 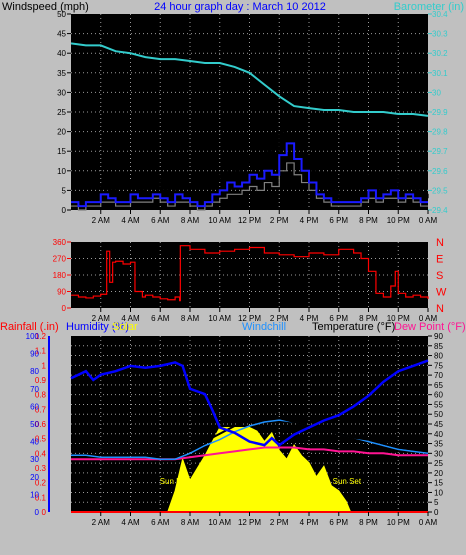 What do you see at coordinates (34, 459) in the screenshot?
I see `humidity-tick-label: 30` at bounding box center [34, 459].